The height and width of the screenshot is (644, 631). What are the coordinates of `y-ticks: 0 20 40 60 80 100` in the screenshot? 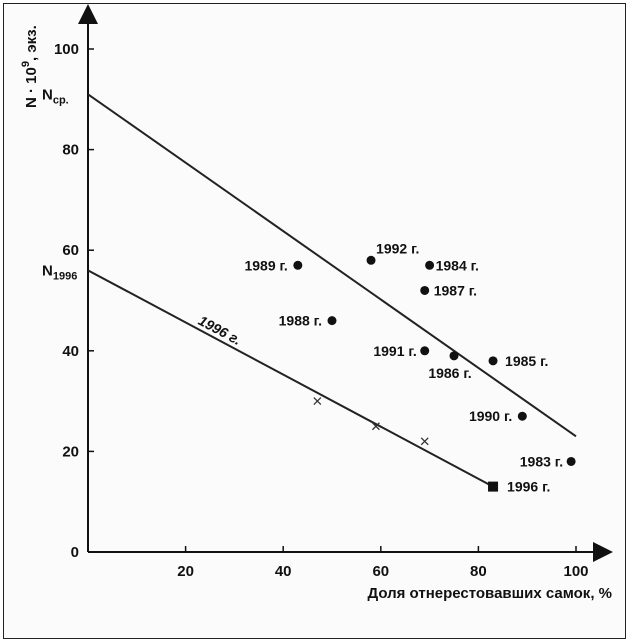 It's located at (74, 301).